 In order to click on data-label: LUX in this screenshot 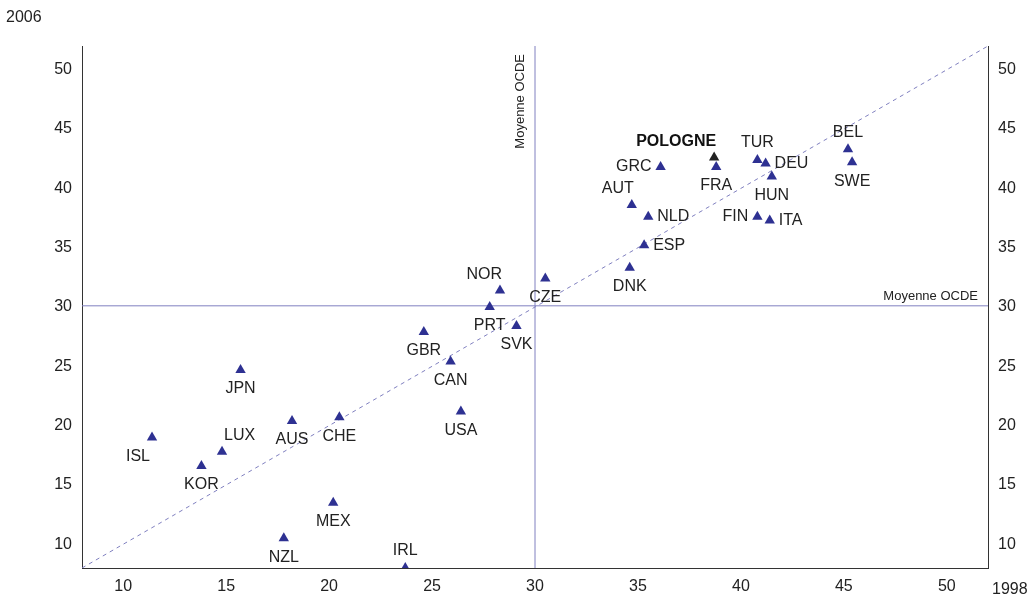, I will do `click(240, 435)`.